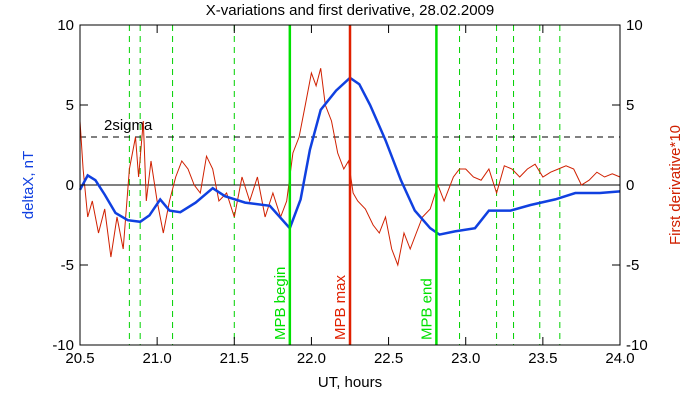 The image size is (700, 405). Describe the element at coordinates (79, 358) in the screenshot. I see `x-tick-label: 20.5` at that location.